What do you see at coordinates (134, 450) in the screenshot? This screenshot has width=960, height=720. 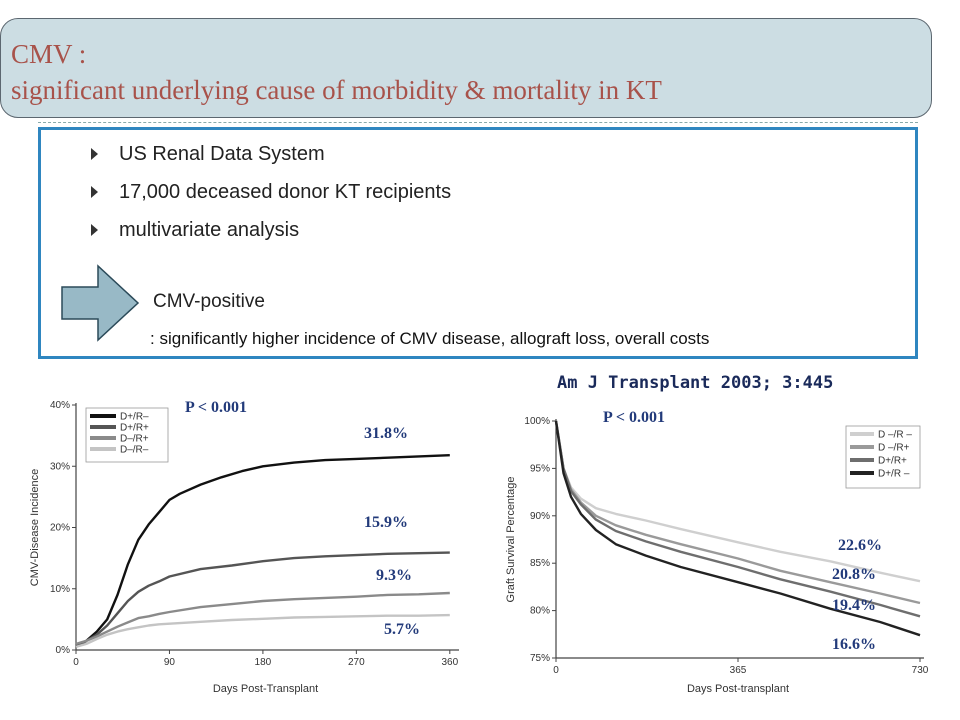 I see `legend-label: D–/R–` at bounding box center [134, 450].